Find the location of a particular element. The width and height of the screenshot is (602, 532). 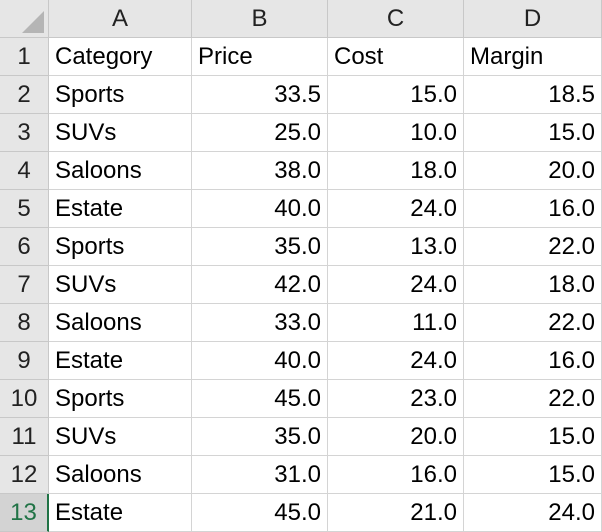

cell-d4: 20.0 is located at coordinates (533, 171).